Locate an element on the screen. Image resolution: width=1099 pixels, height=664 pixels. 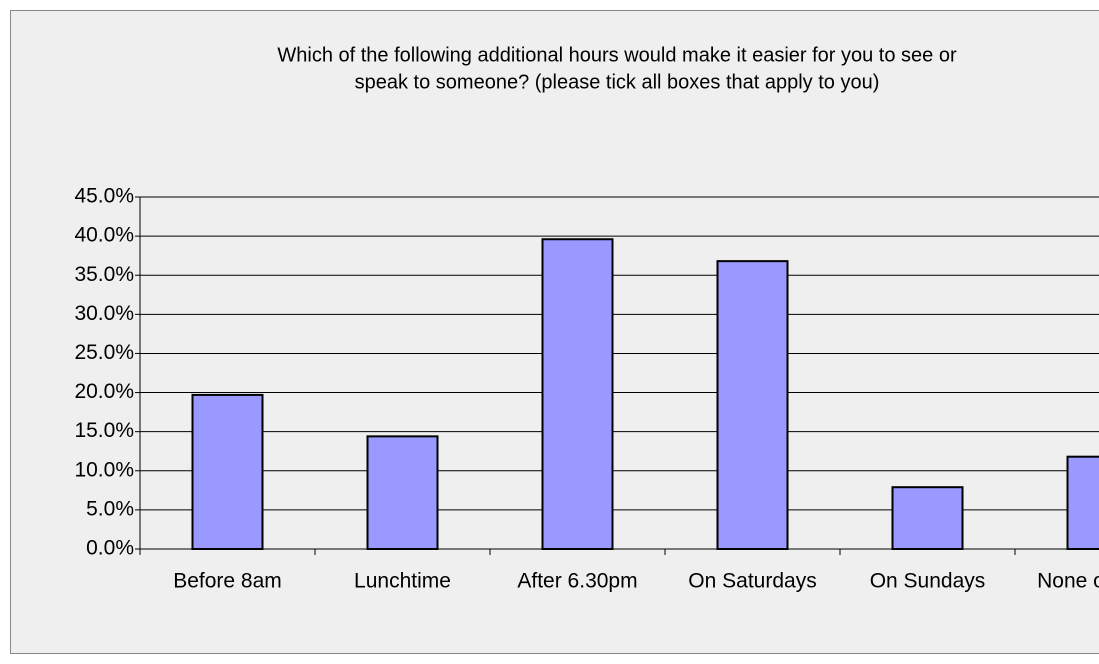
y-tick-label: 25.0% is located at coordinates (104, 352).